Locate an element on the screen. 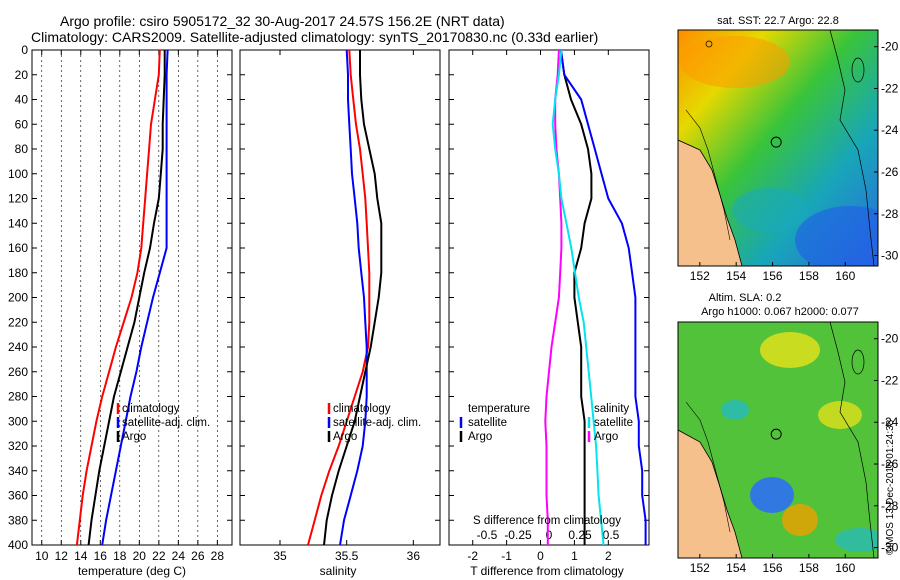  sla-shelf-contour is located at coordinates (708, 467).